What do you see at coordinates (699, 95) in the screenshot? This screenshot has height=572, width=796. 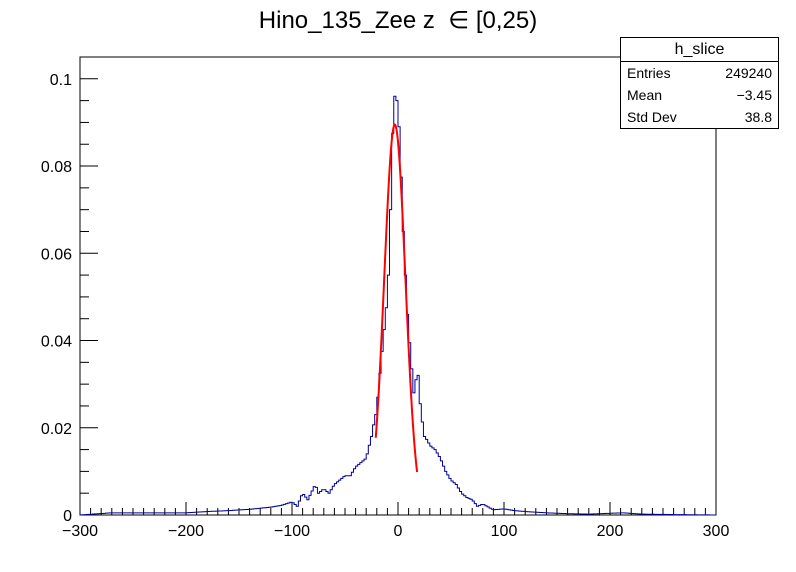 I see `stats-row-mean: Mean −3.45` at bounding box center [699, 95].